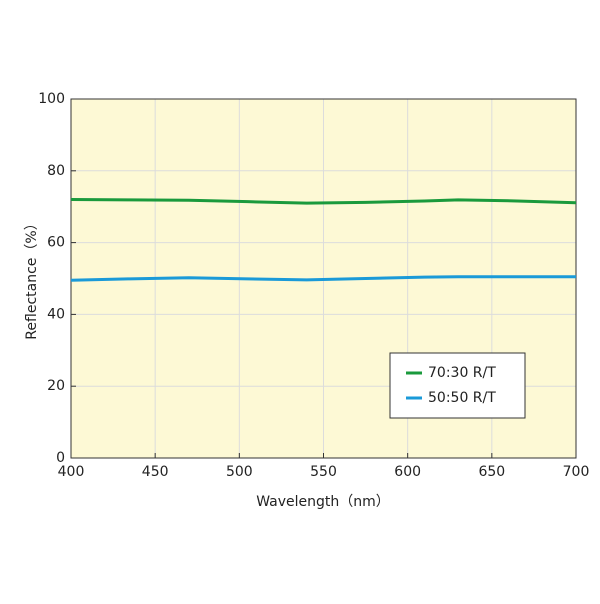 The height and width of the screenshot is (604, 600). What do you see at coordinates (323, 502) in the screenshot?
I see `x-axis-label: Wavelength（nm）` at bounding box center [323, 502].